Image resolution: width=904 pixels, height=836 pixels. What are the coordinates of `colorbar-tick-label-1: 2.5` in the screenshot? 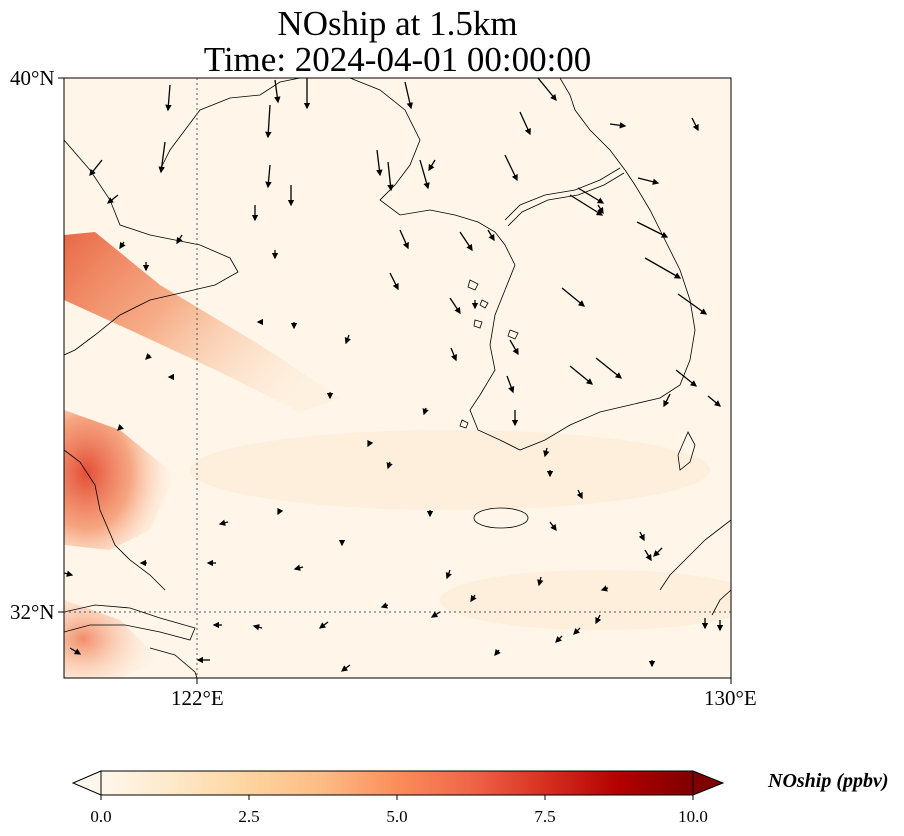 It's located at (249, 816).